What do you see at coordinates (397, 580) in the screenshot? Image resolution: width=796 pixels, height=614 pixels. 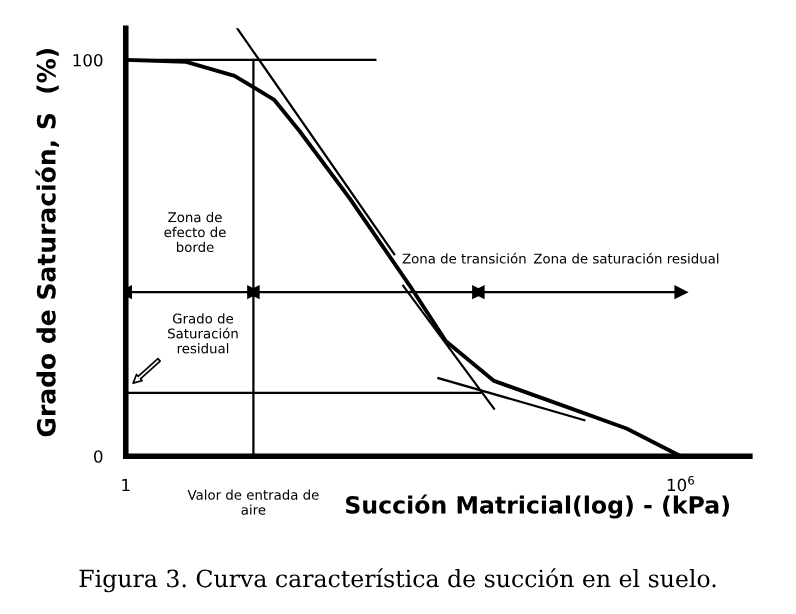 I see `text: Figura 3. Curva característica de succión en el suelo.` at bounding box center [397, 580].